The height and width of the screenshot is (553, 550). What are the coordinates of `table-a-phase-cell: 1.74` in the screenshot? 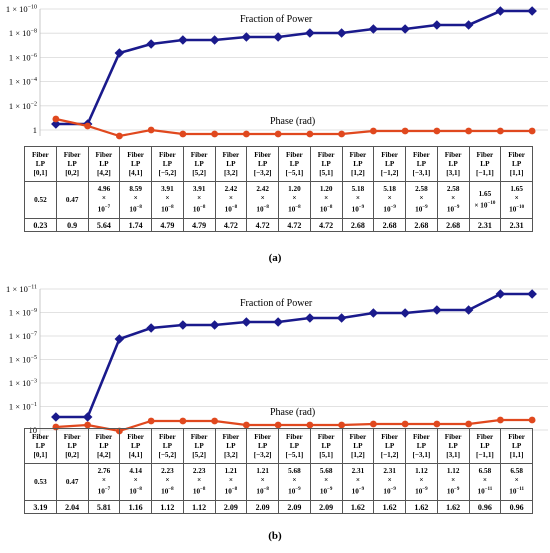 It's located at (135, 225).